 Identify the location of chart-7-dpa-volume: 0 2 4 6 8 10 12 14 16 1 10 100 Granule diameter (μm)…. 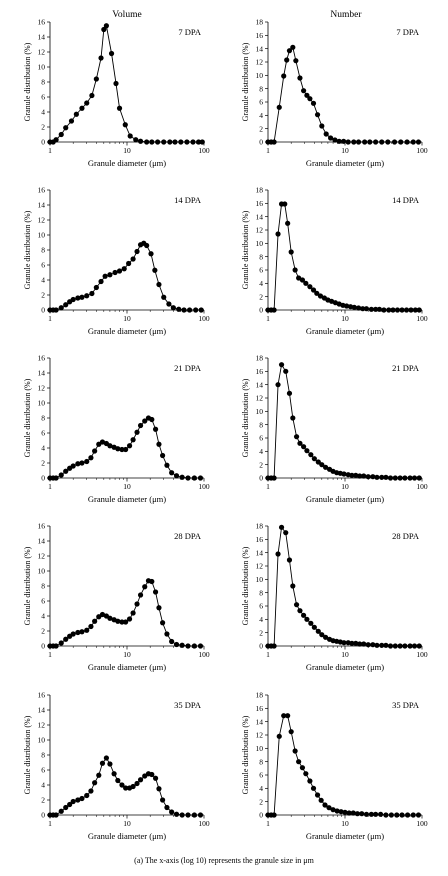
(116, 93).